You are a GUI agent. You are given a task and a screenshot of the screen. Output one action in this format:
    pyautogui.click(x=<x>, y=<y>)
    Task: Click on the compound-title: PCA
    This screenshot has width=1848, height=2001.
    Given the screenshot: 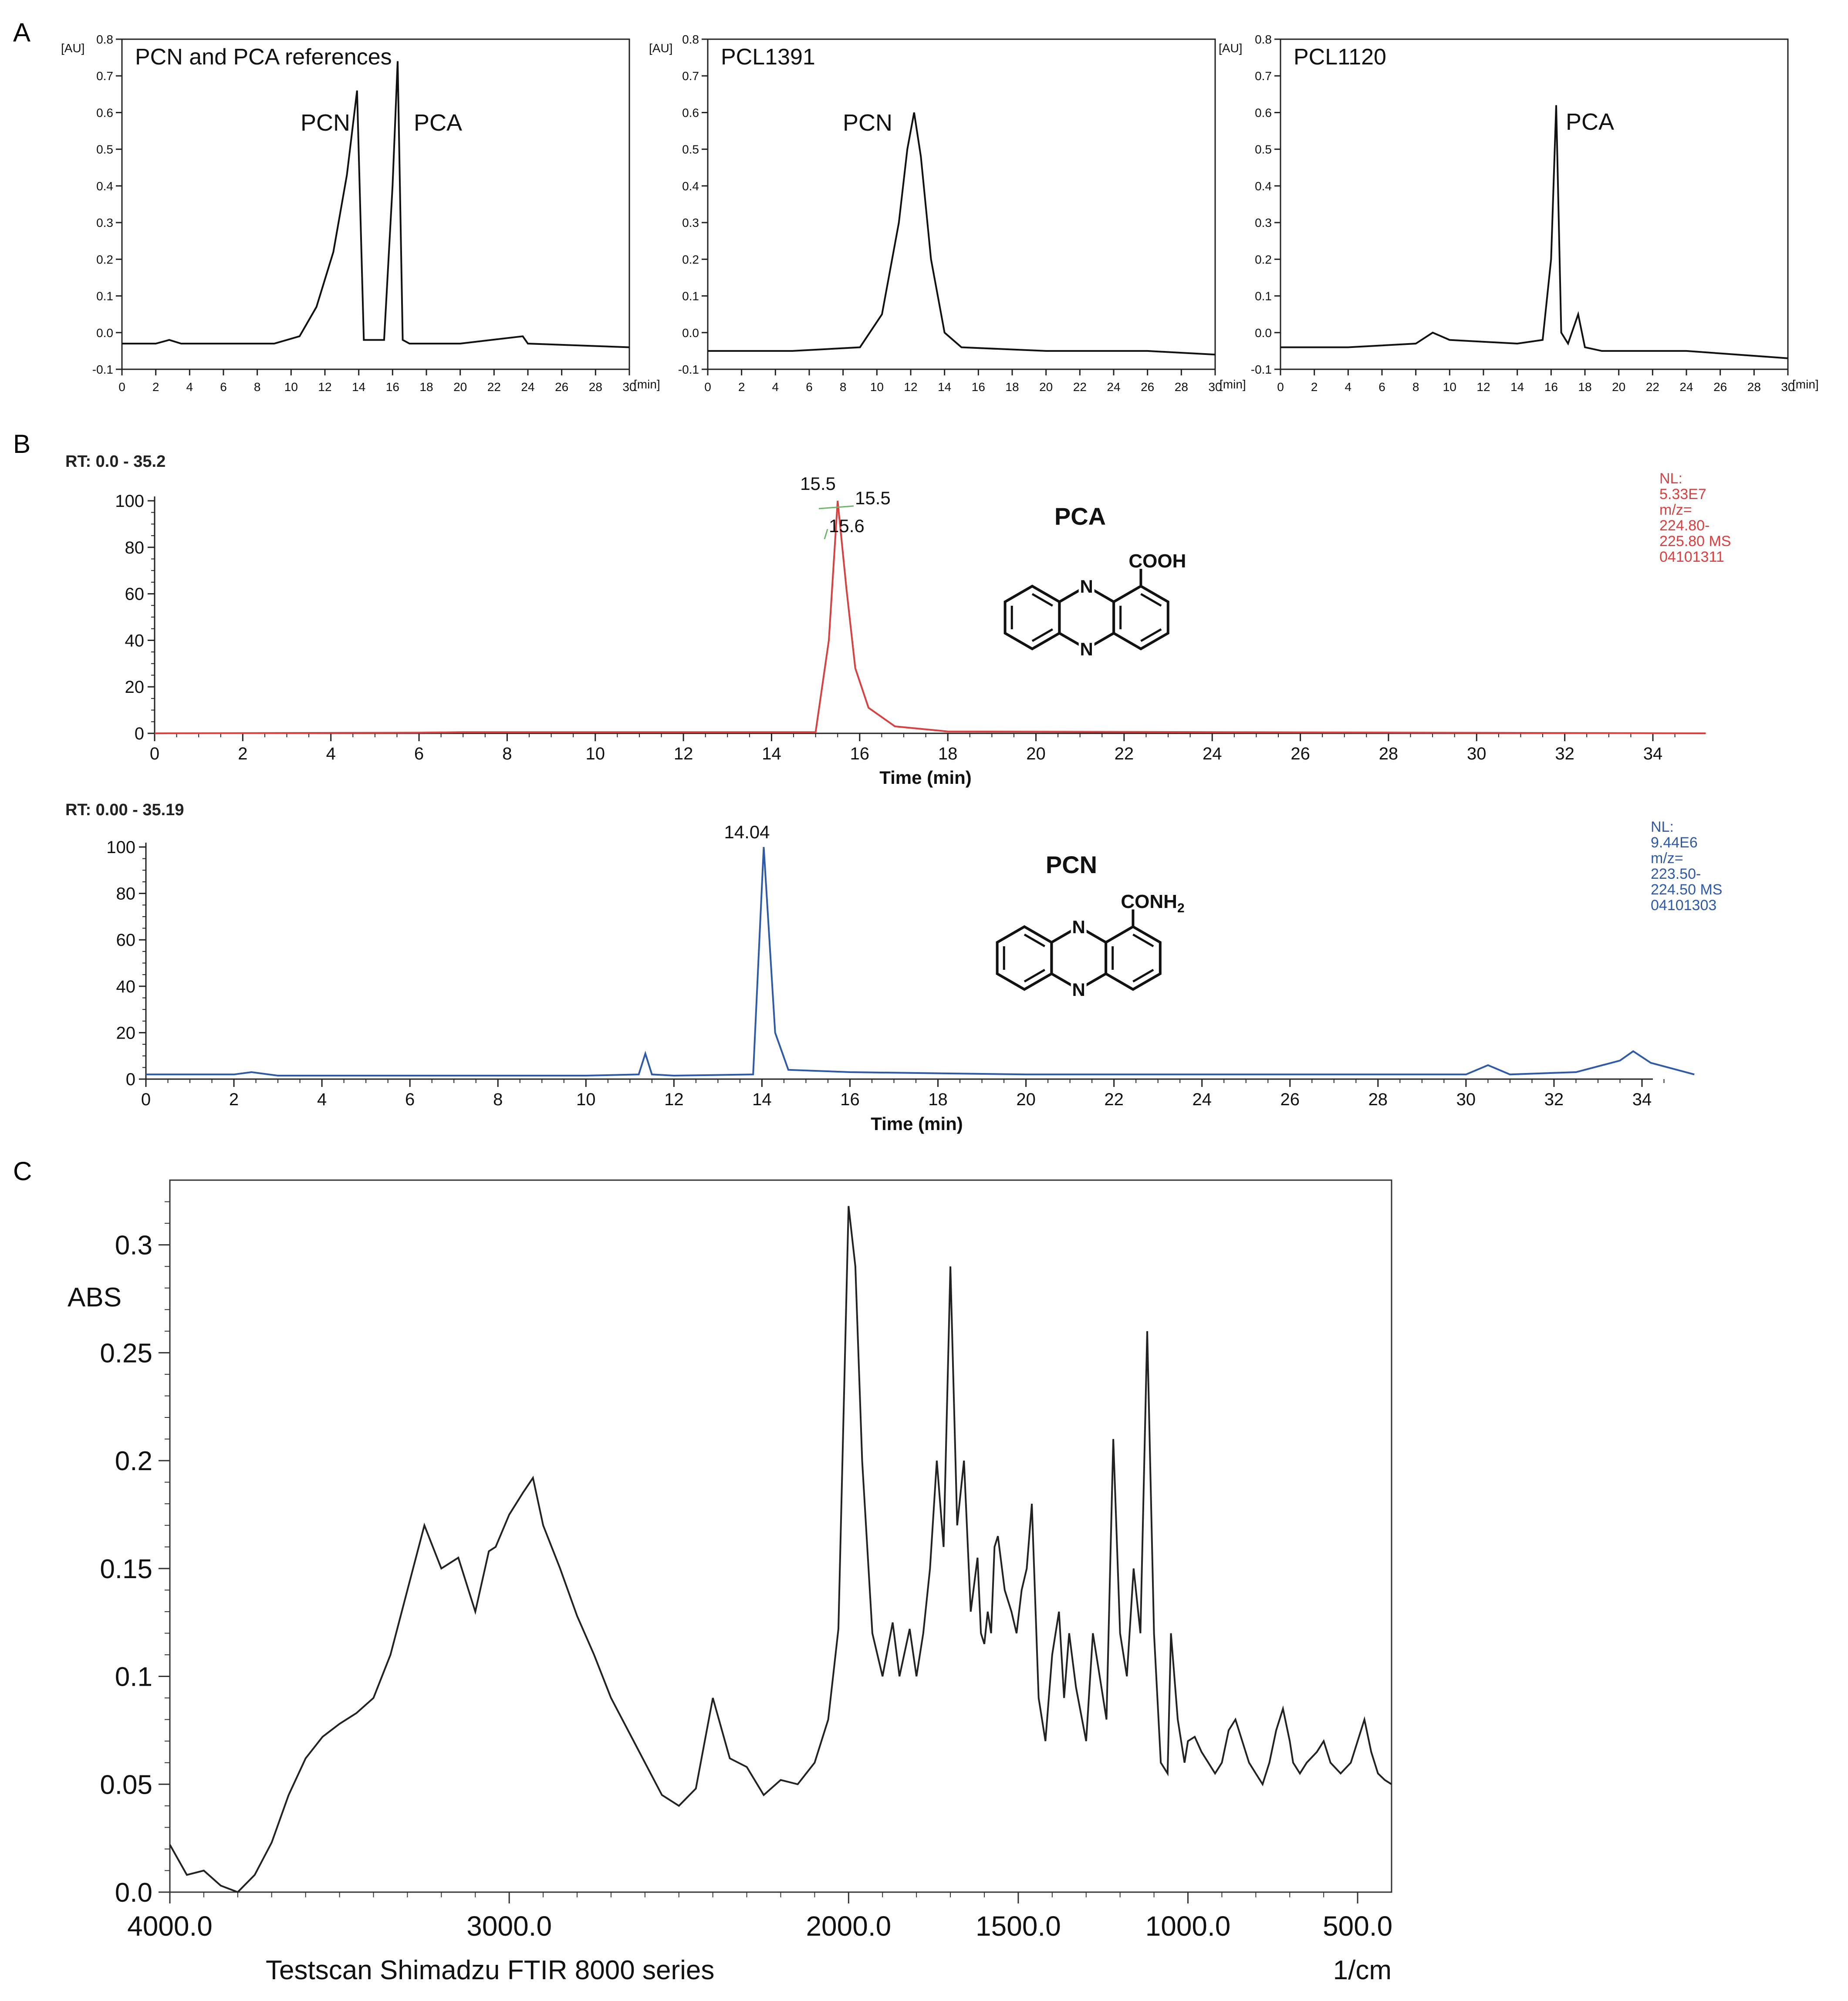 What is the action you would take?
    pyautogui.click(x=1080, y=516)
    